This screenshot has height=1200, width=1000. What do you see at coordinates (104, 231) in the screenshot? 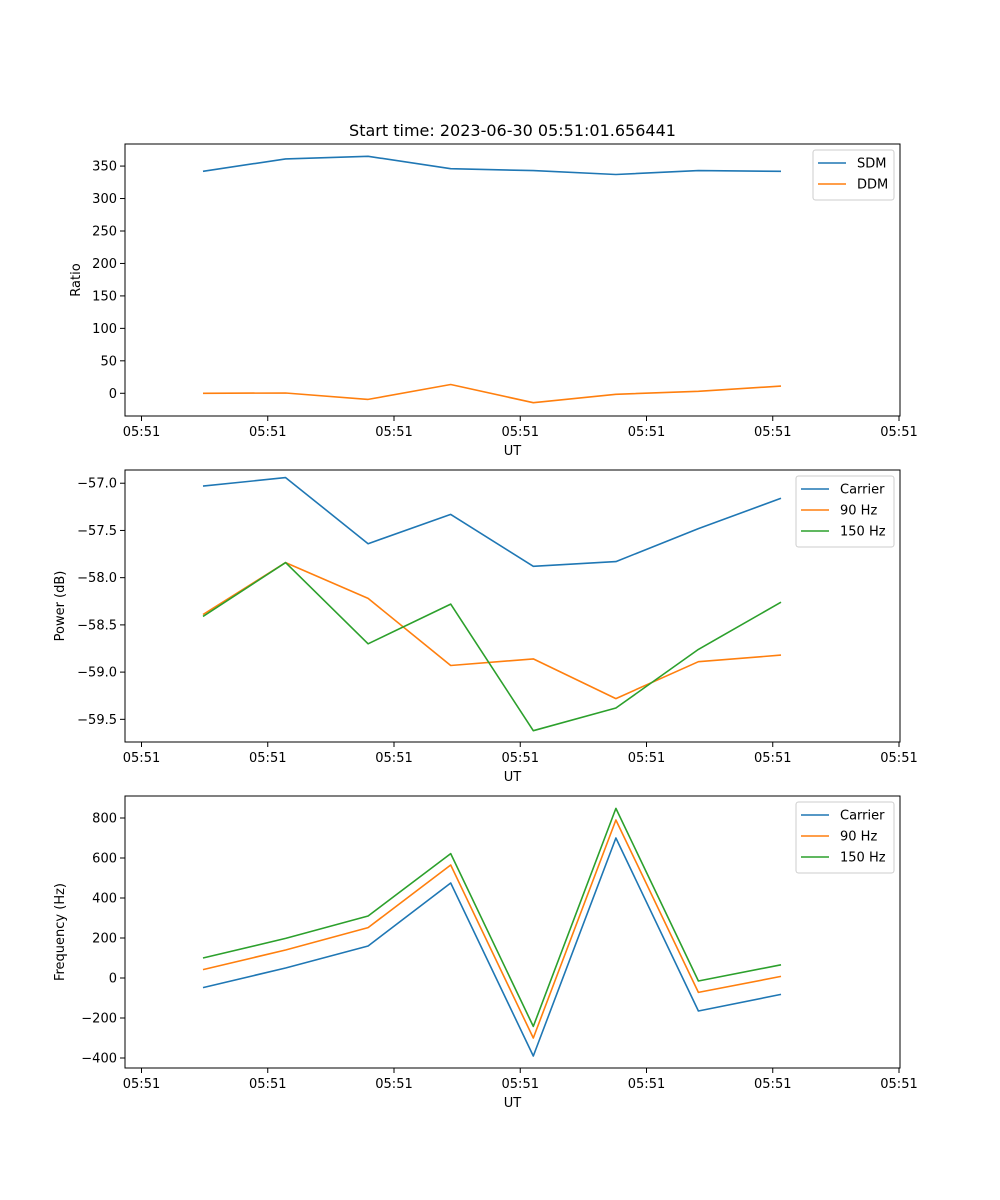
I see `y-tick-label: 250` at bounding box center [104, 231].